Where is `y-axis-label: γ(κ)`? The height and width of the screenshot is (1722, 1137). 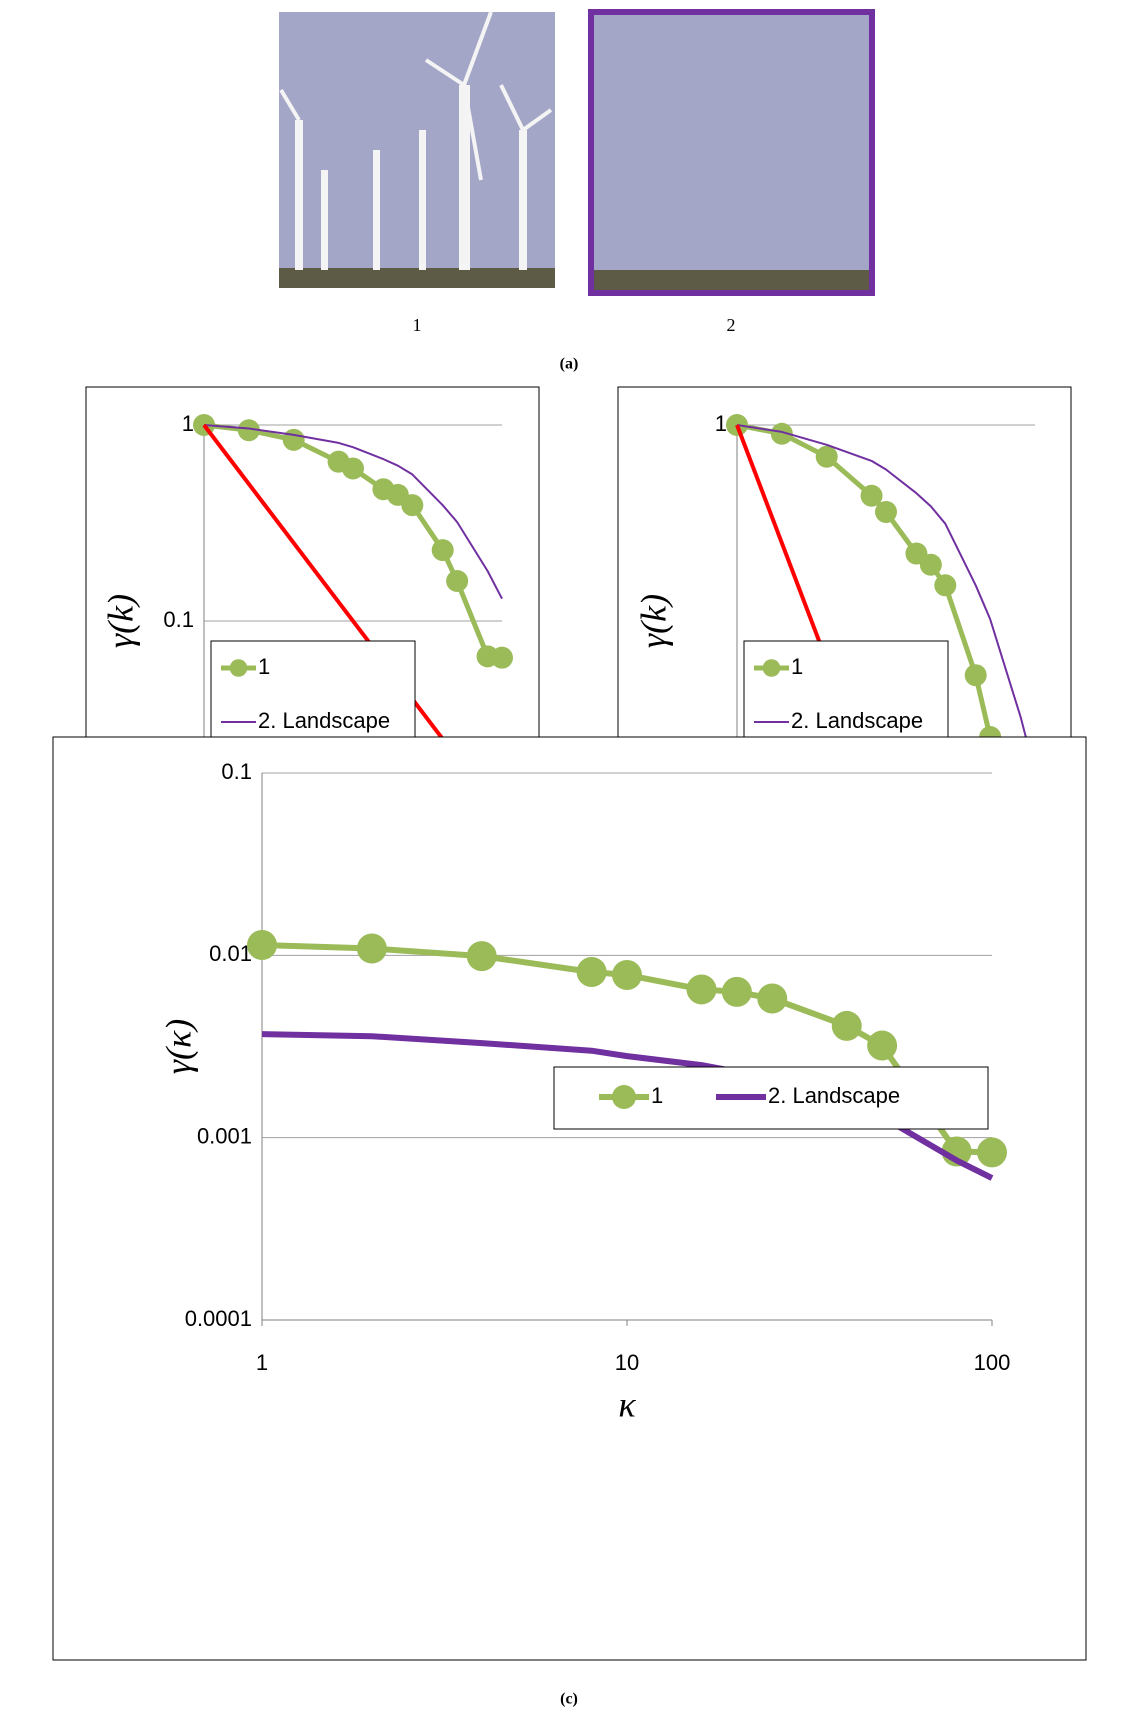
y-axis-label: γ(κ) is located at coordinates (178, 1046).